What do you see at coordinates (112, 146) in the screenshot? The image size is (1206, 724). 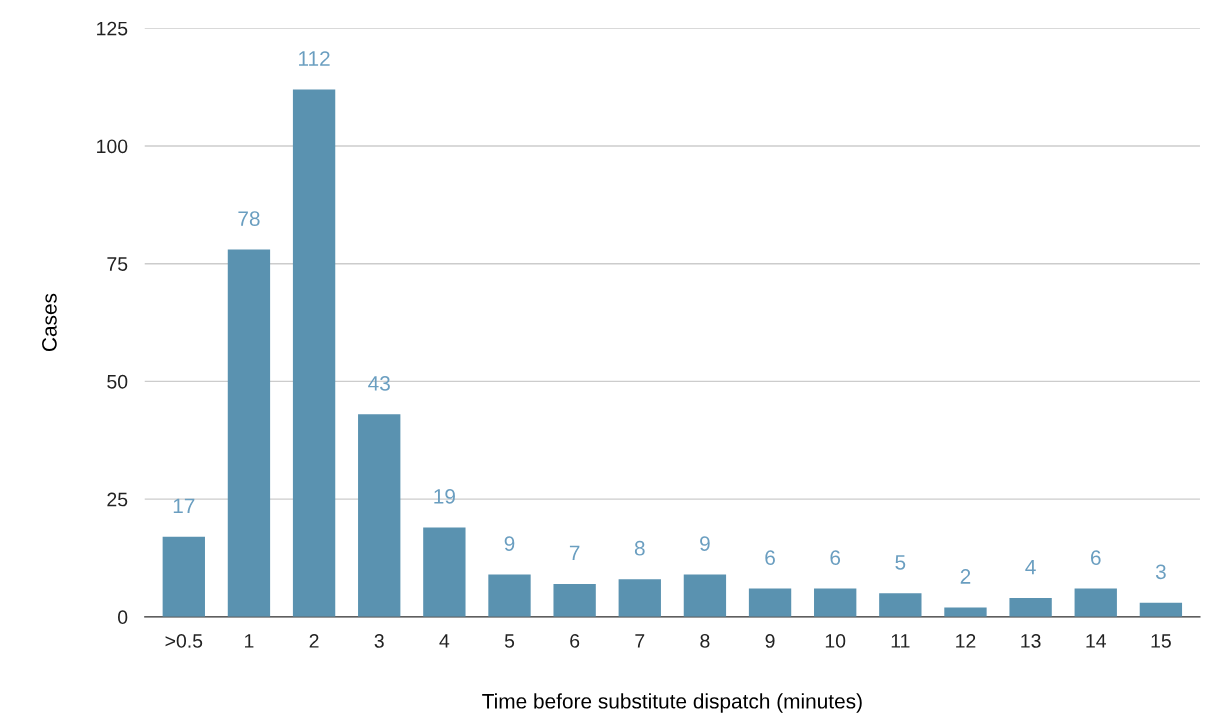 I see `y-tick-label: 100` at bounding box center [112, 146].